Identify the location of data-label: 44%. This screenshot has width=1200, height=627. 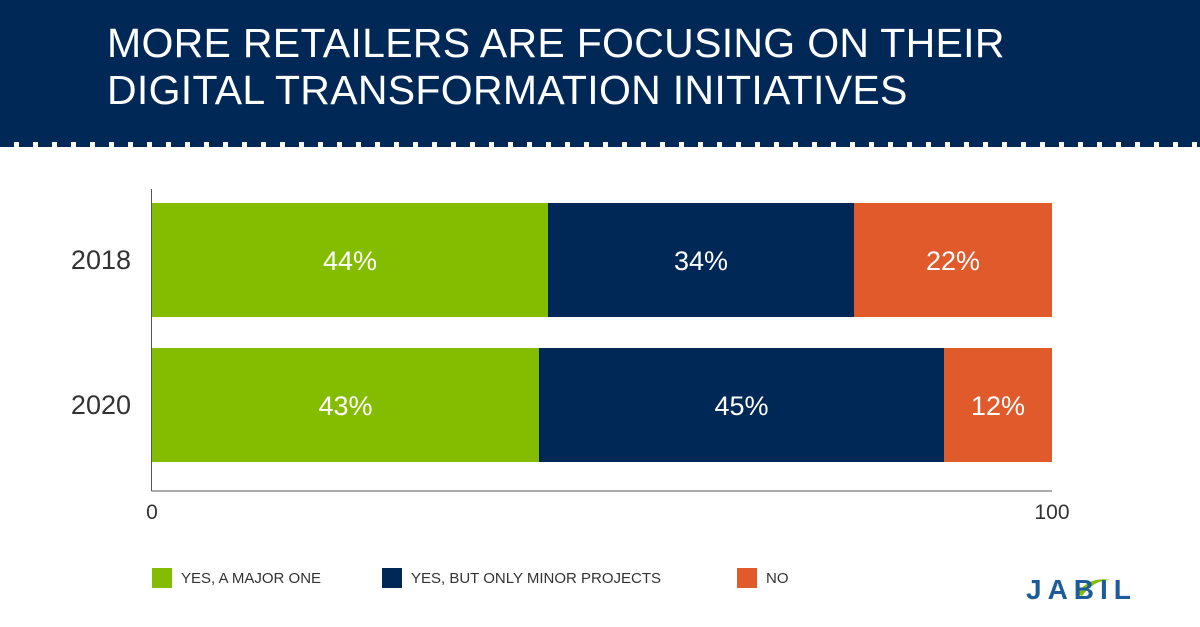
(350, 261).